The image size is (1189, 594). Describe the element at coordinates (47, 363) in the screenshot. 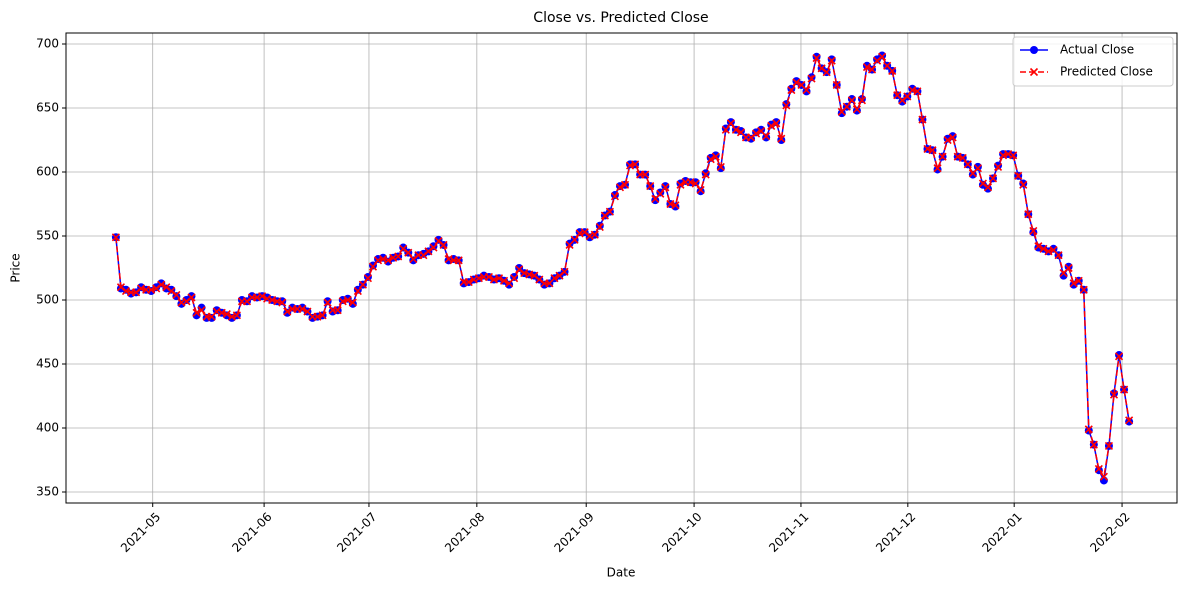

I see `y-tick-label: 450` at that location.